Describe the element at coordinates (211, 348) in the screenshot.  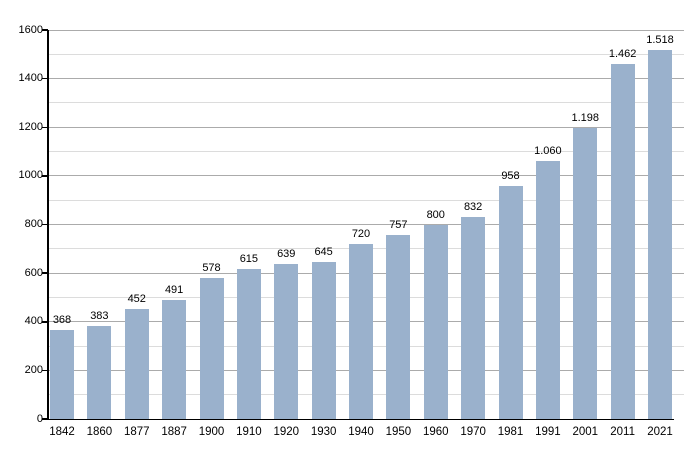
I see `bar-1900` at that location.